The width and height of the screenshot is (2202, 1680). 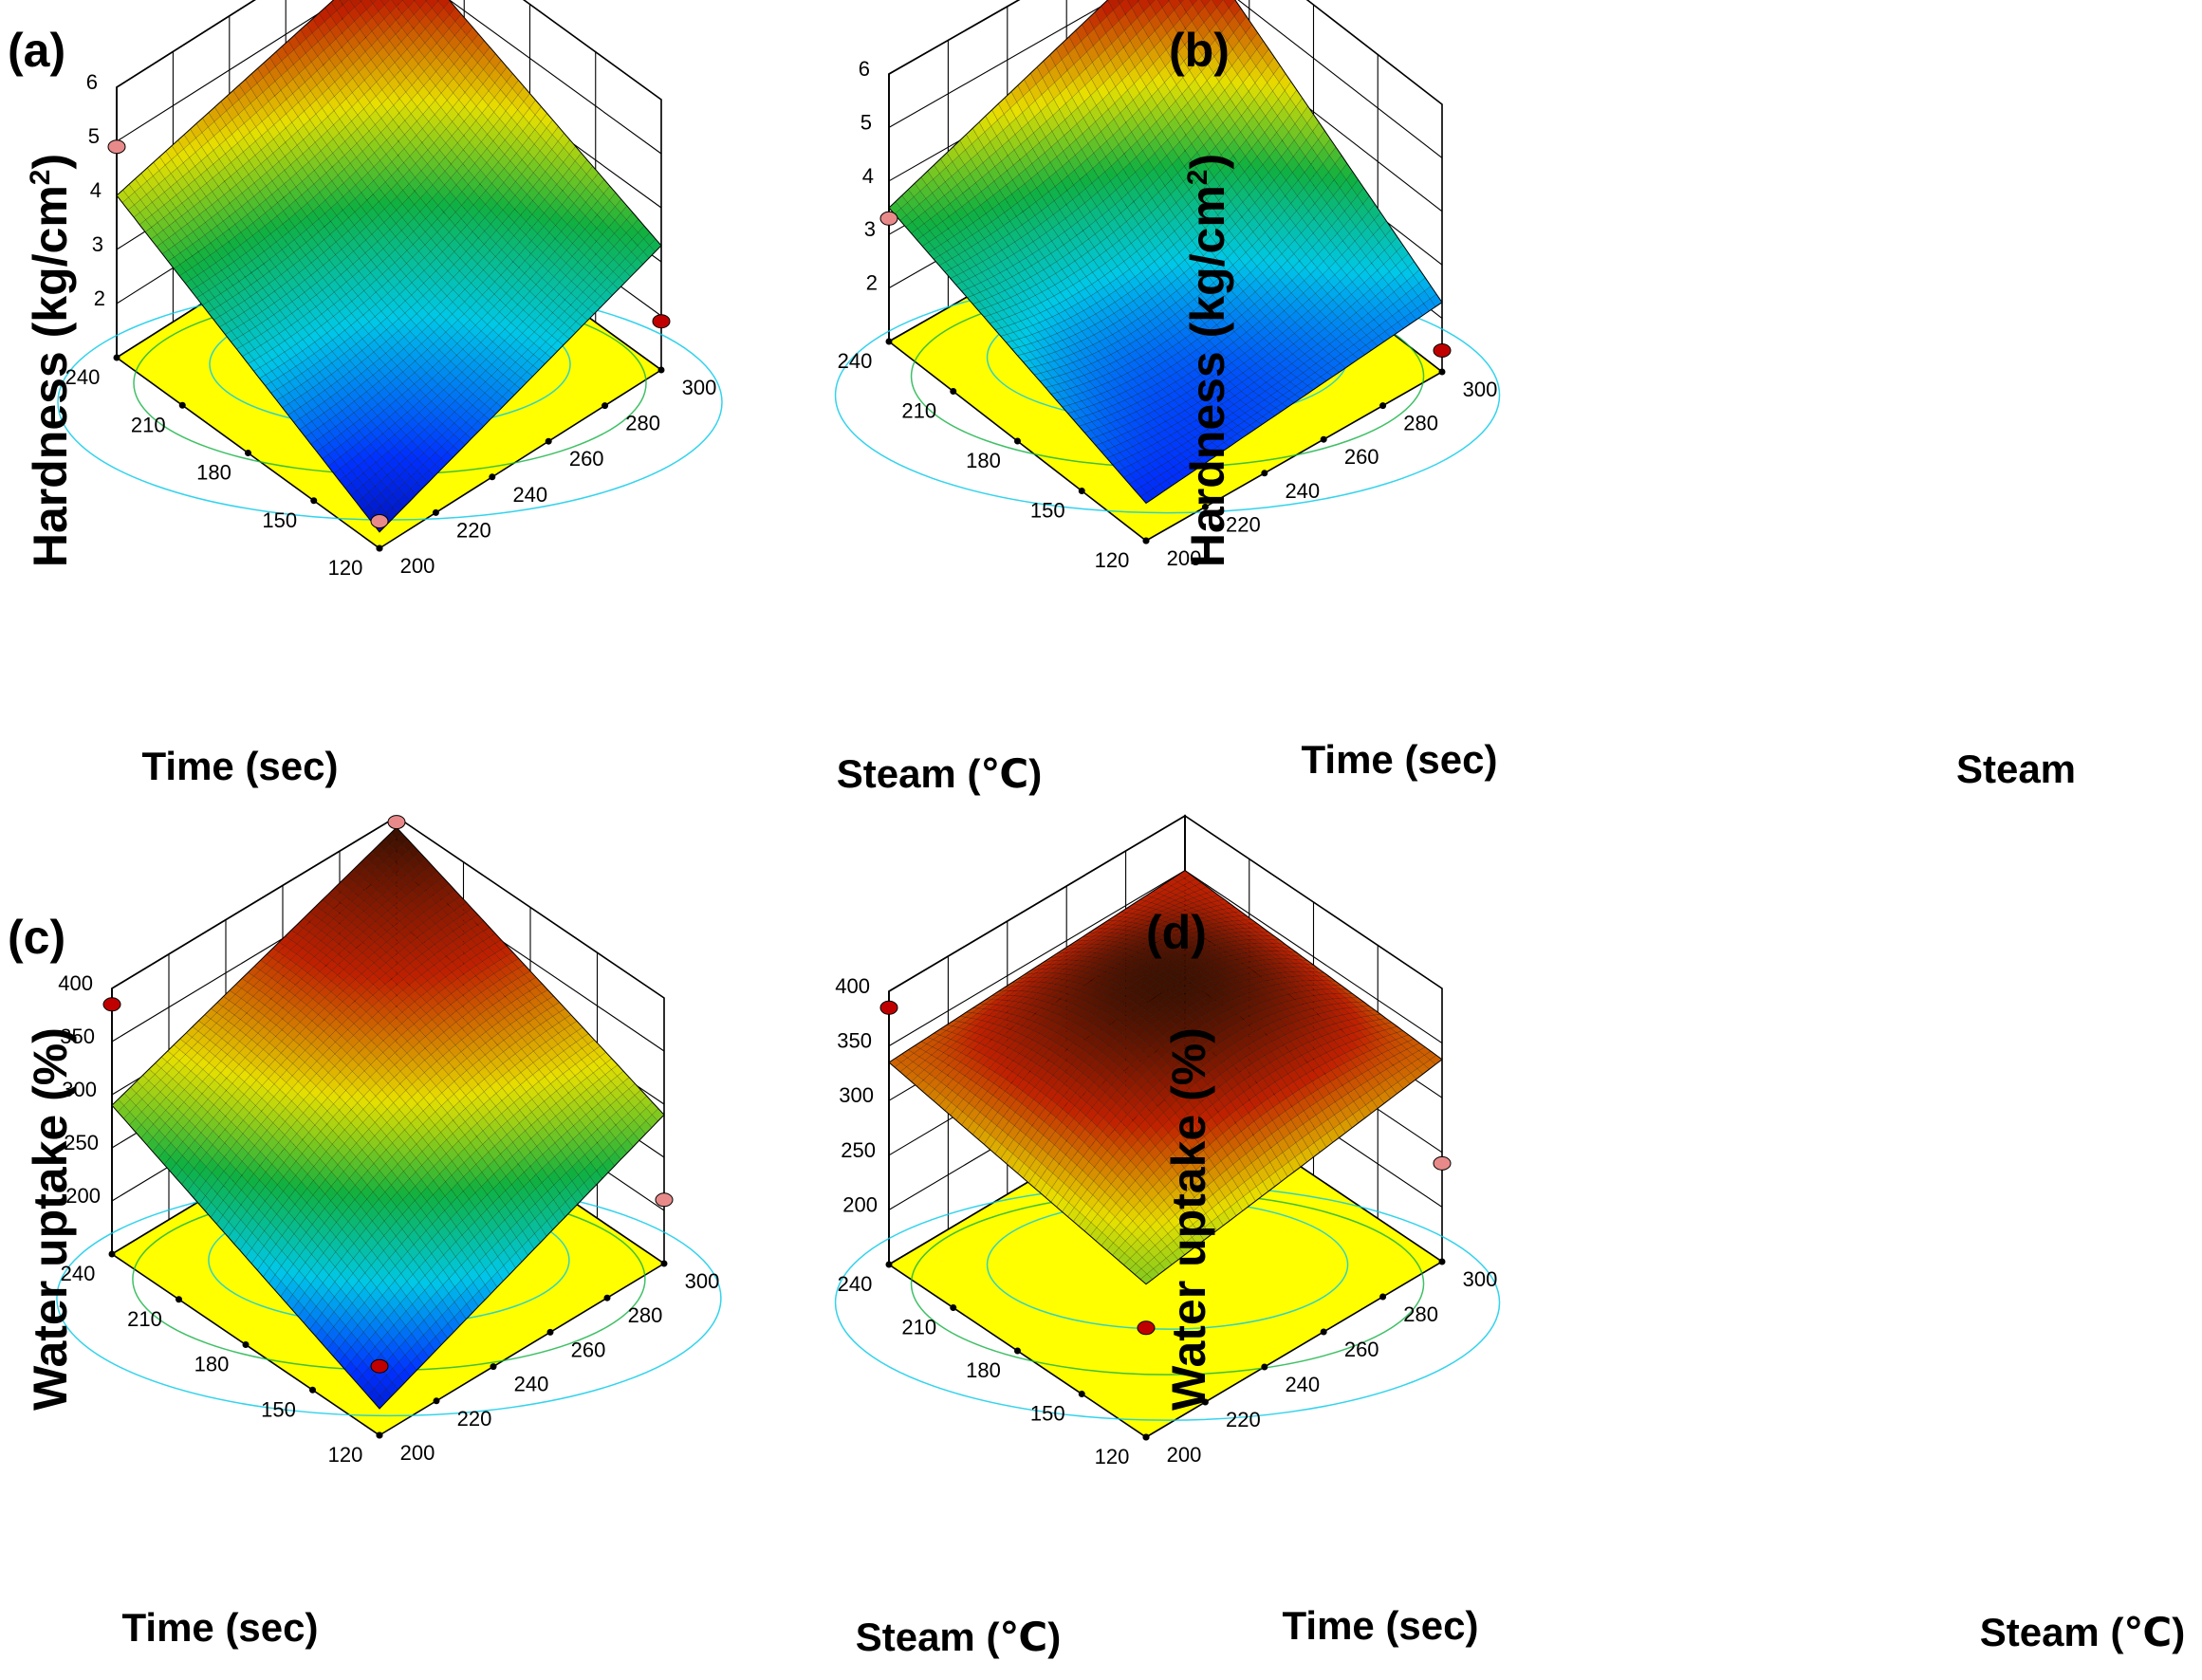 I want to click on panel-a-x-axis-title: Steam (℃), so click(x=940, y=773).